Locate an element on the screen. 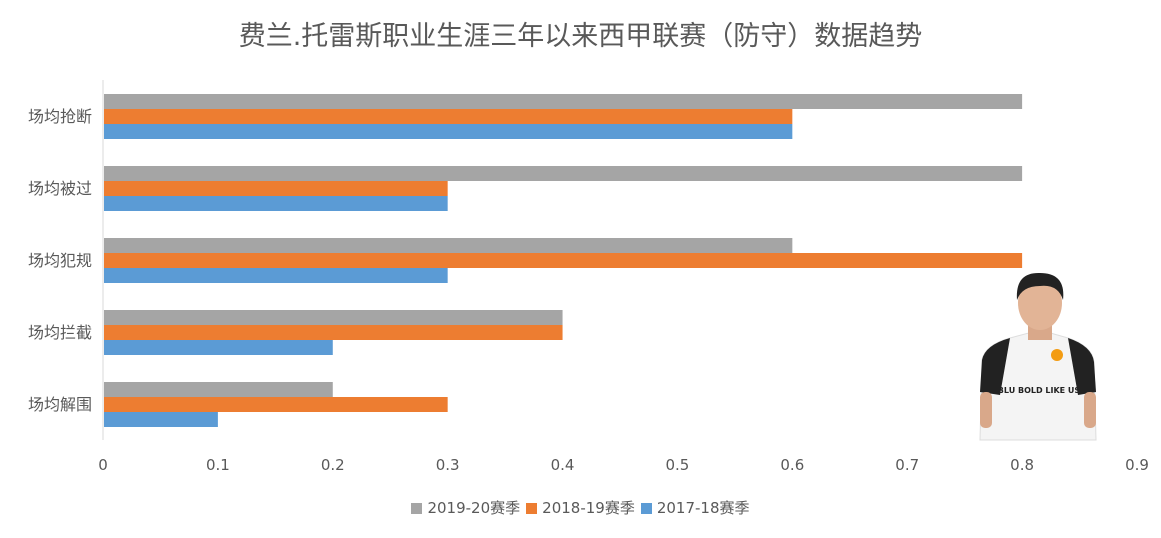 The width and height of the screenshot is (1161, 538). bar-2018-19赛季-场均被过 is located at coordinates (276, 188).